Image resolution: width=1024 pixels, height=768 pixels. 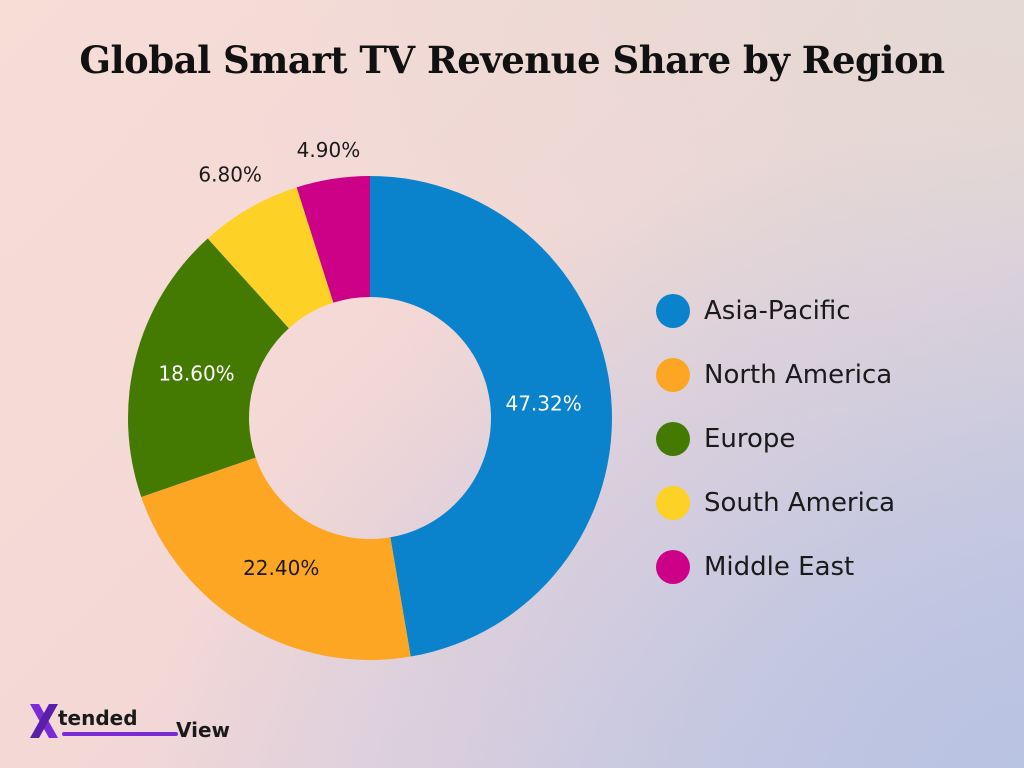 I want to click on legend-label: North America, so click(x=798, y=375).